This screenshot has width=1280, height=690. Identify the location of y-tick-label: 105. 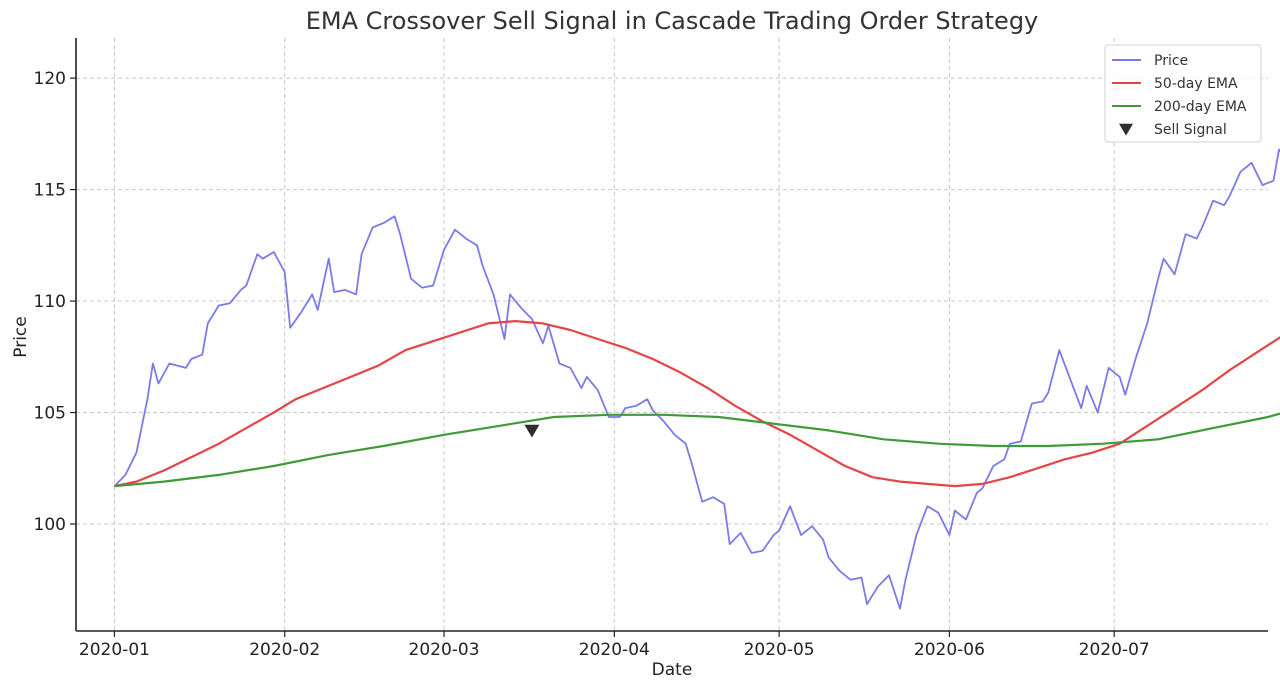
(50, 414).